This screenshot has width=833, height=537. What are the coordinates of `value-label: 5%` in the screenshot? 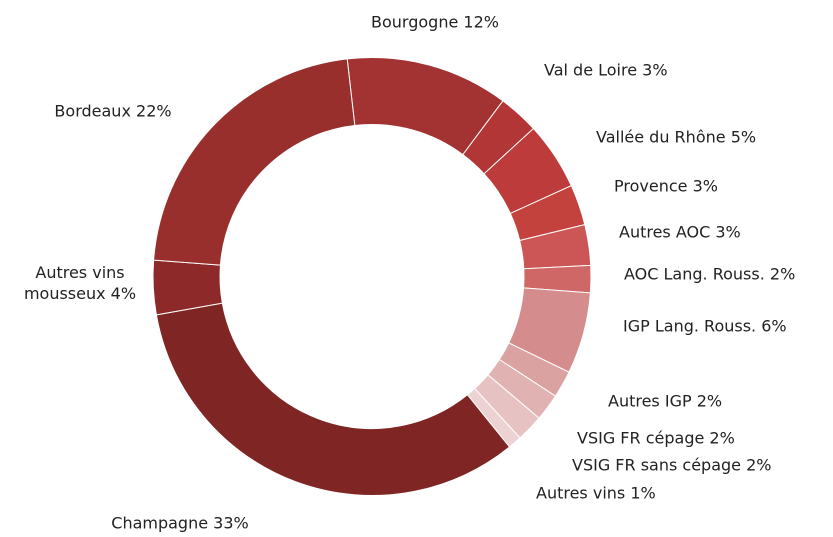 It's located at (743, 137).